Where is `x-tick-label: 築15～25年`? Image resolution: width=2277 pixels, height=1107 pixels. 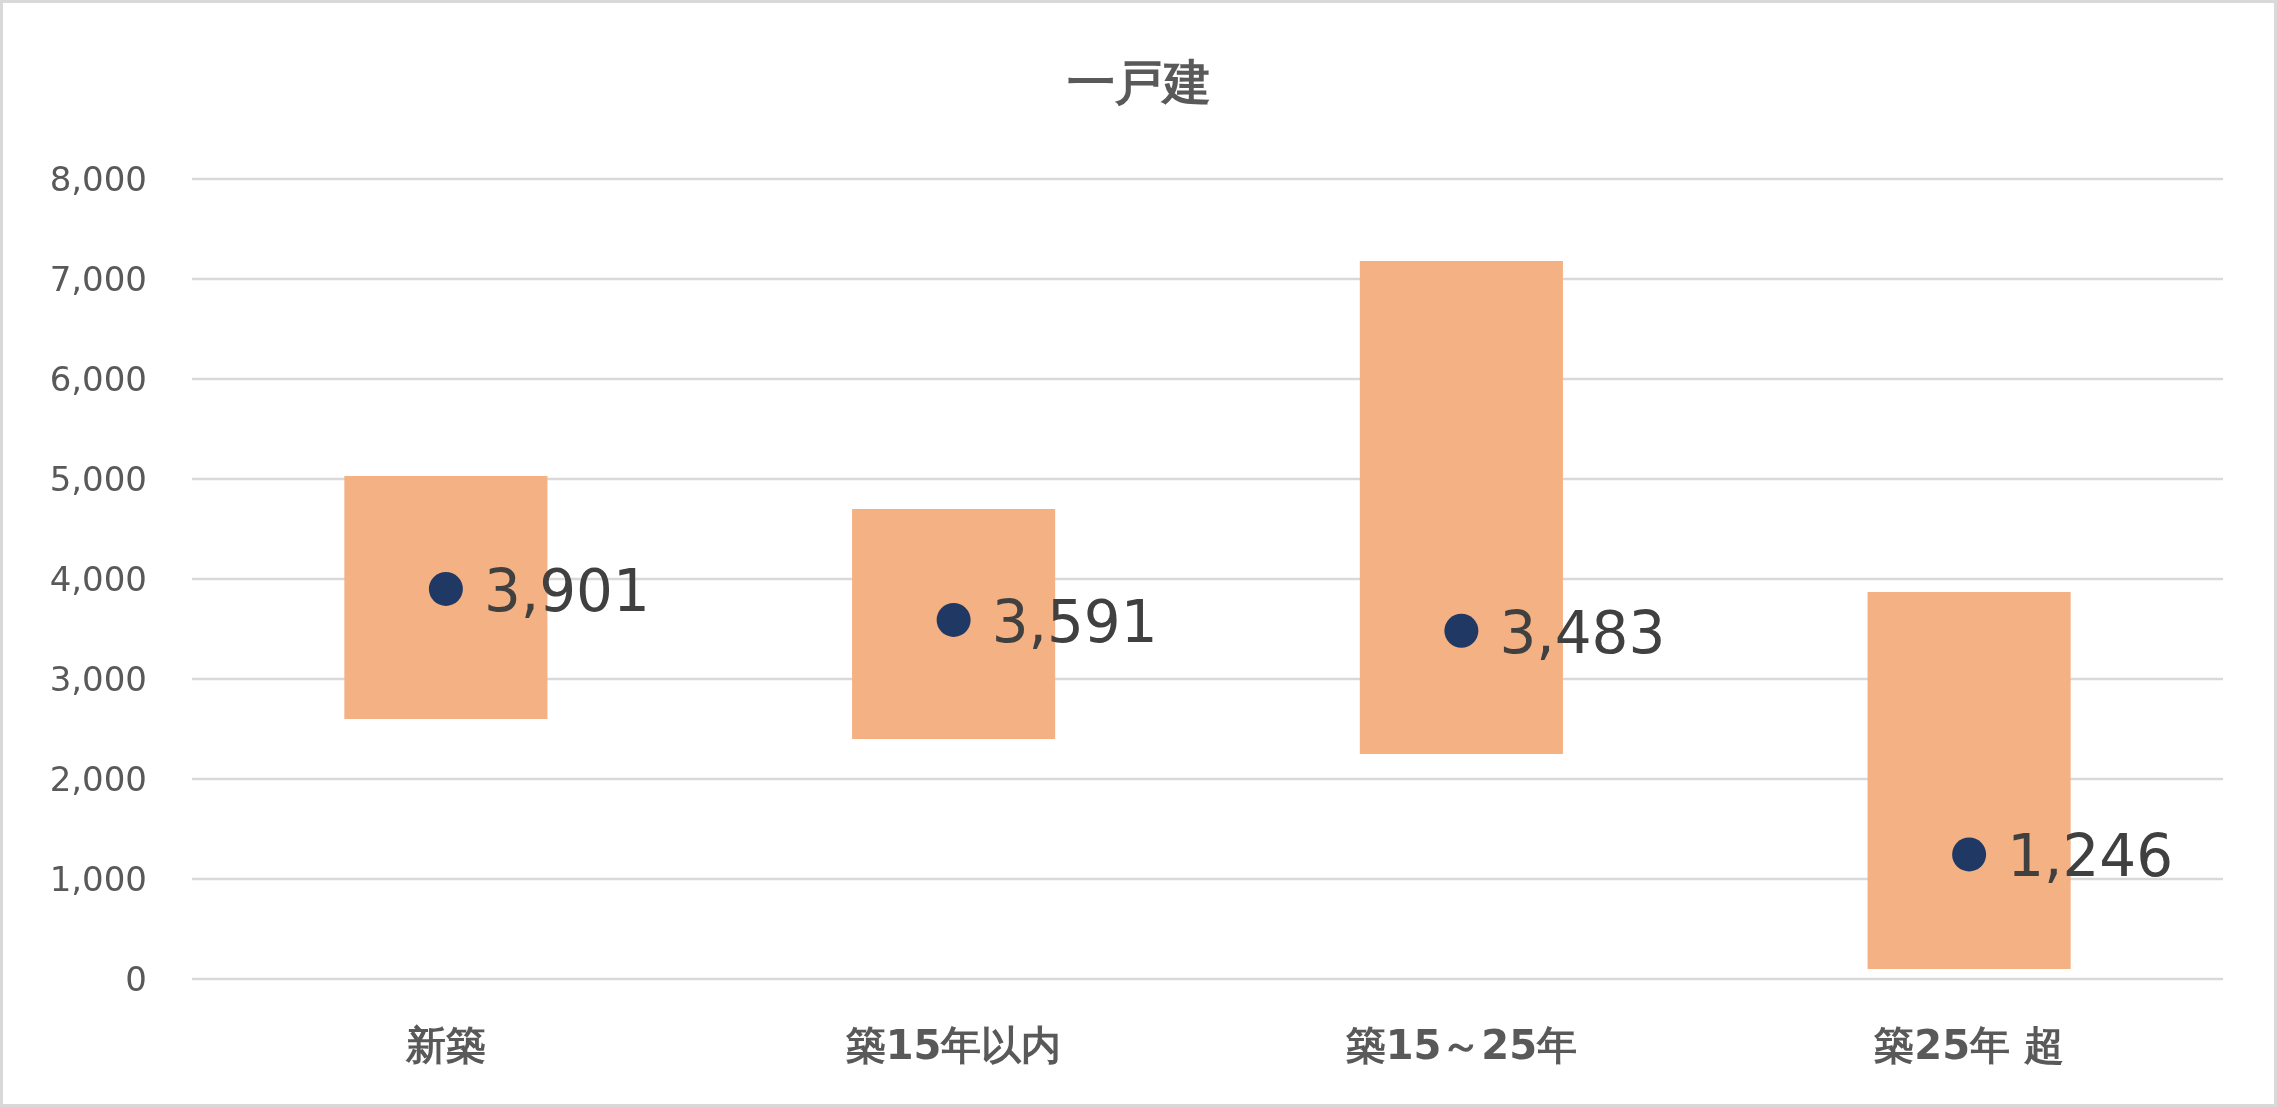 x-tick-label: 築15～25年 is located at coordinates (1461, 1045).